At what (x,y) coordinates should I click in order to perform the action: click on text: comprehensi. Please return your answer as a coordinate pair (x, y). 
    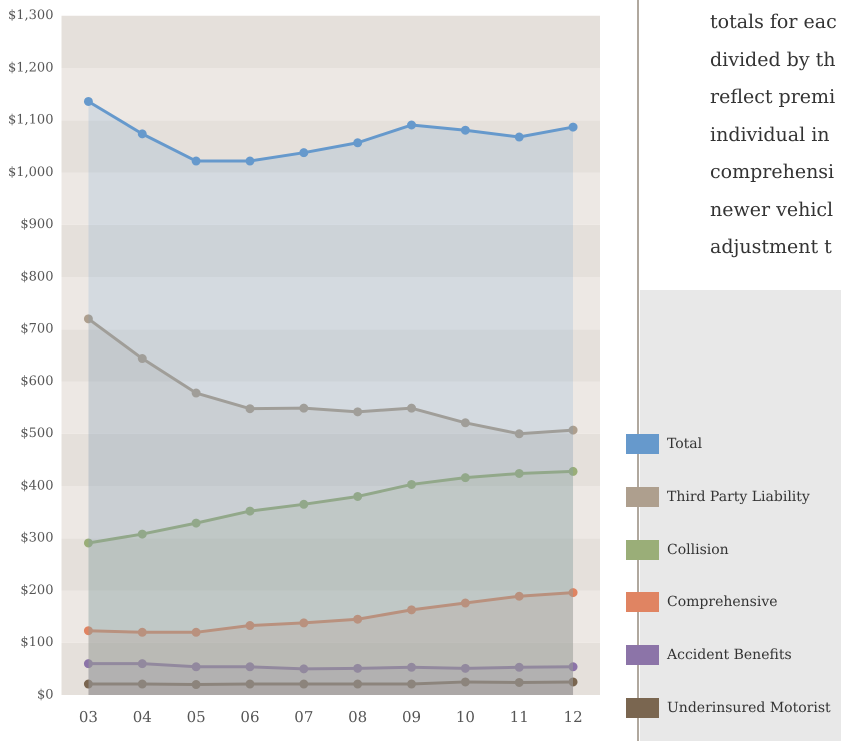
    Looking at the image, I should click on (773, 172).